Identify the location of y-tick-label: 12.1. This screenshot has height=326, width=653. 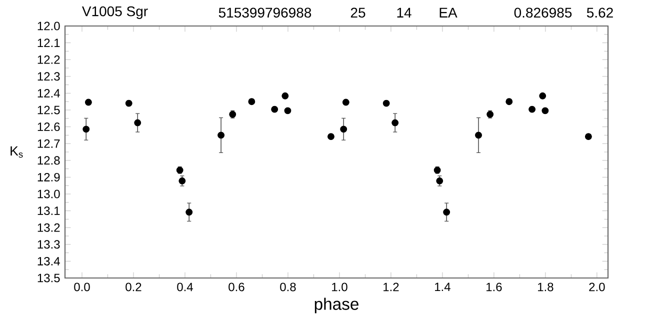
(49, 42).